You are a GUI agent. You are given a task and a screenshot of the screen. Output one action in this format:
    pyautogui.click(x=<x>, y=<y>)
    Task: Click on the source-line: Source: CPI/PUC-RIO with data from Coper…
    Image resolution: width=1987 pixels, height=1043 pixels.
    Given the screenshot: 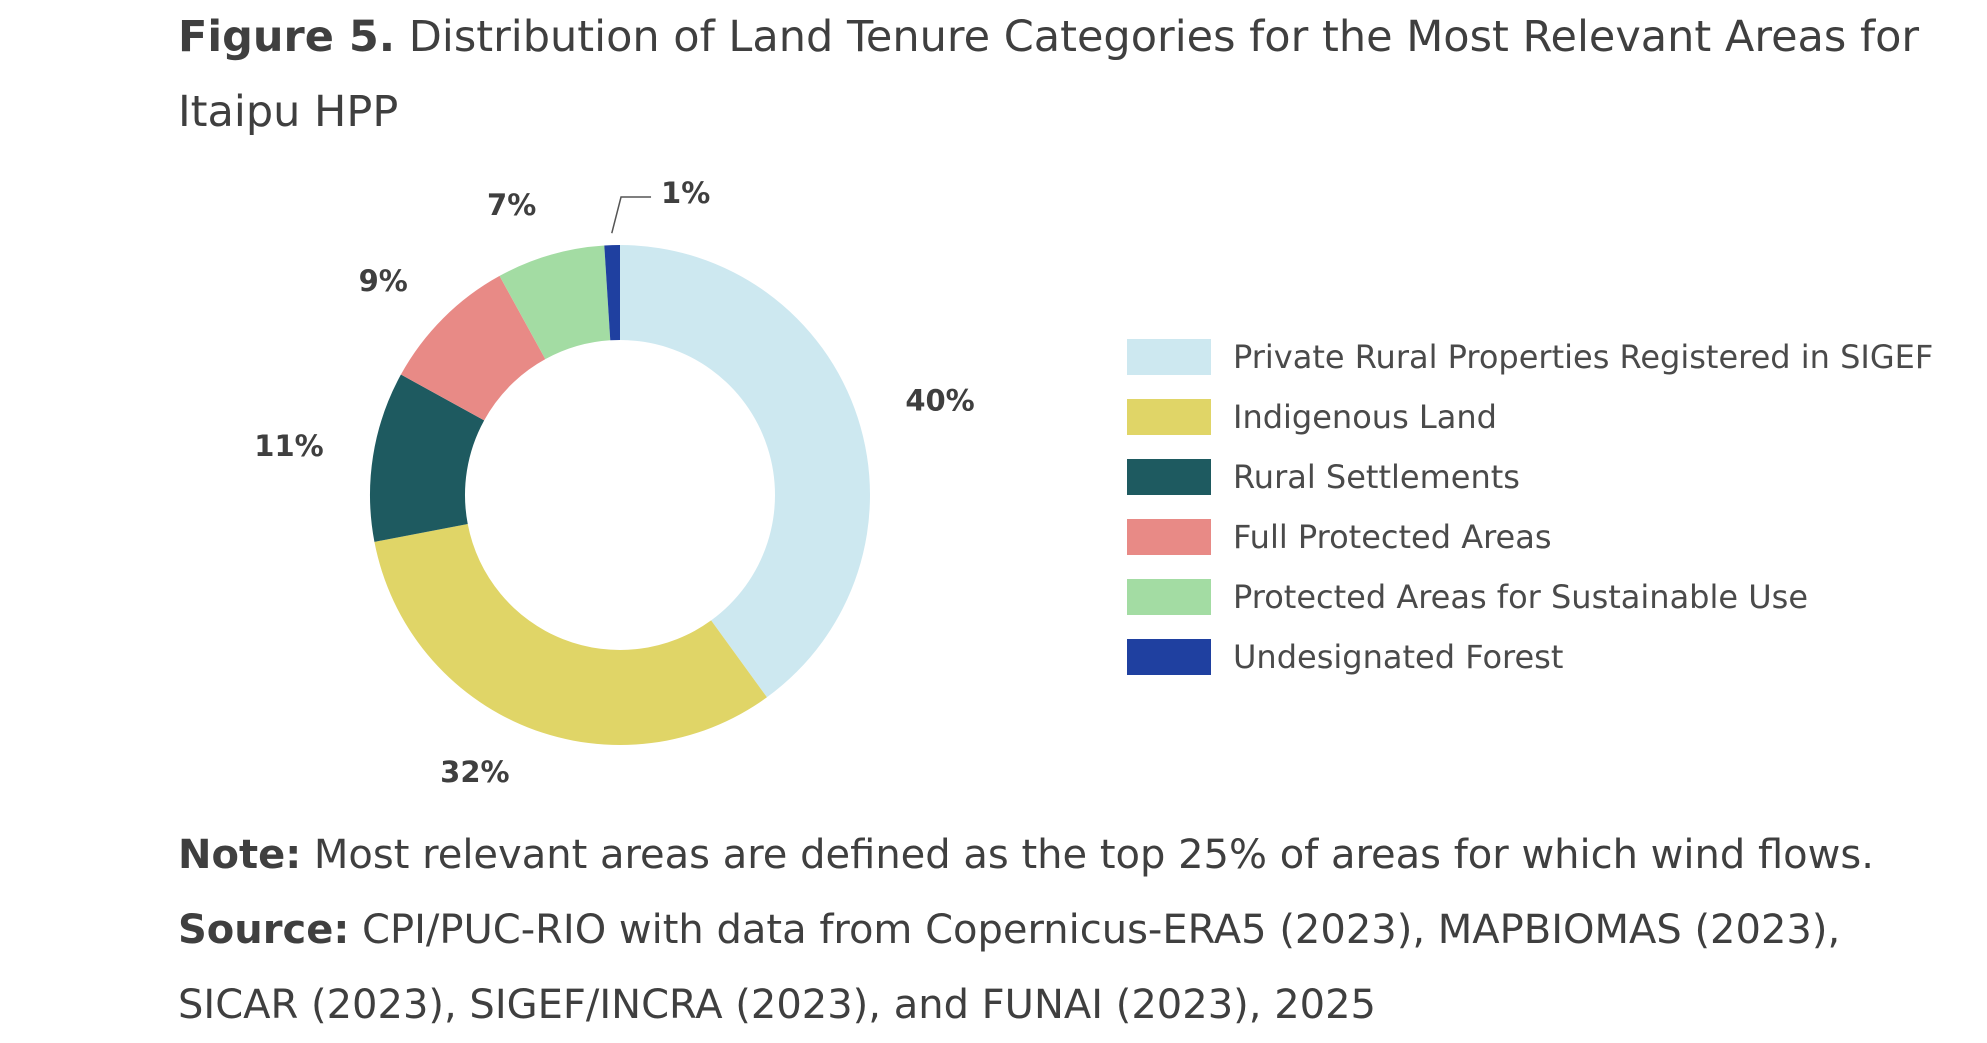 What is the action you would take?
    pyautogui.click(x=1073, y=968)
    